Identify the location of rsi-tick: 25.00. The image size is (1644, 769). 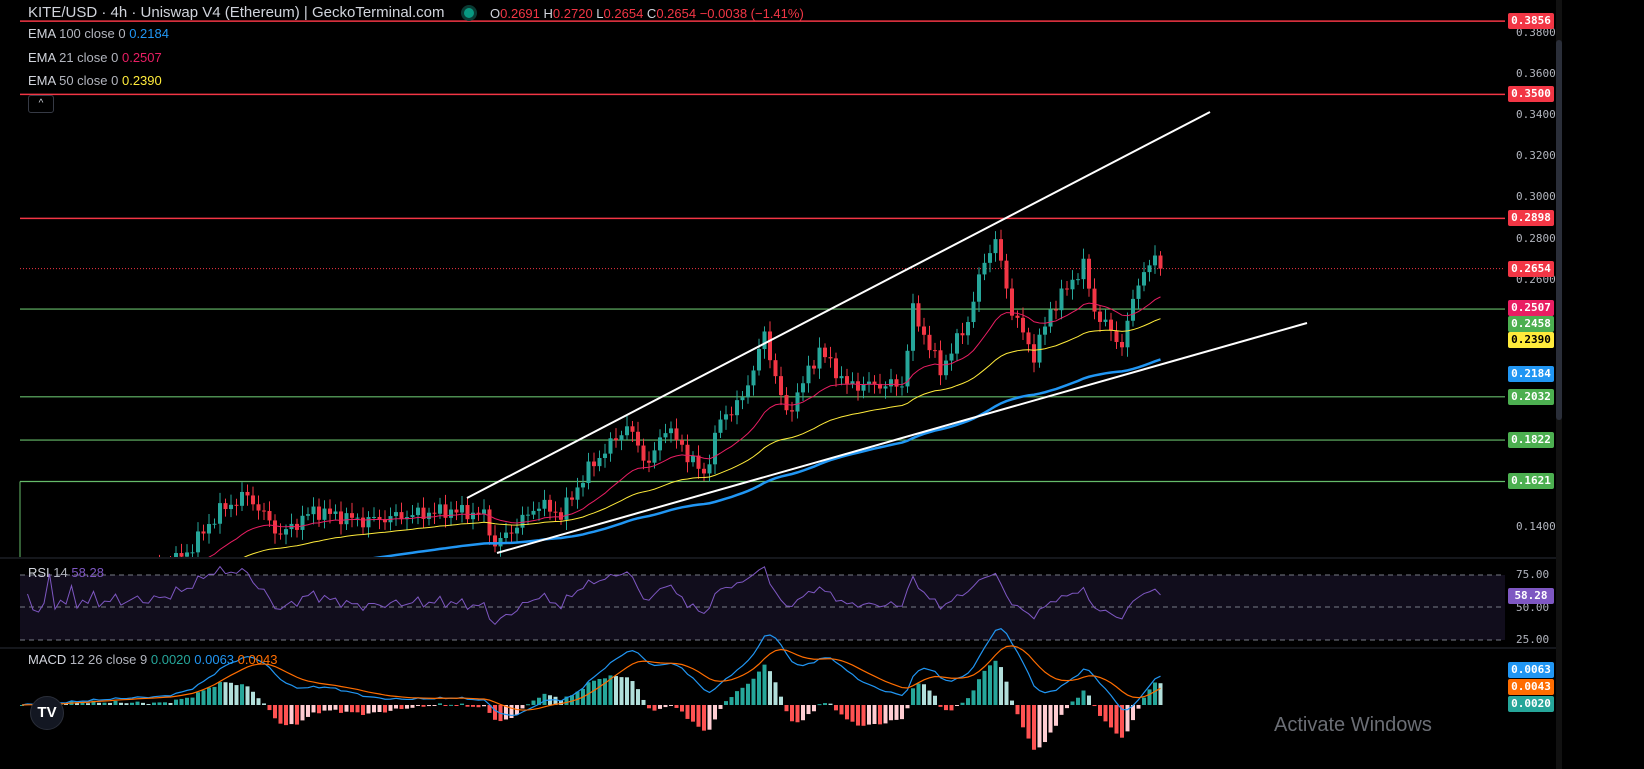
(1533, 639).